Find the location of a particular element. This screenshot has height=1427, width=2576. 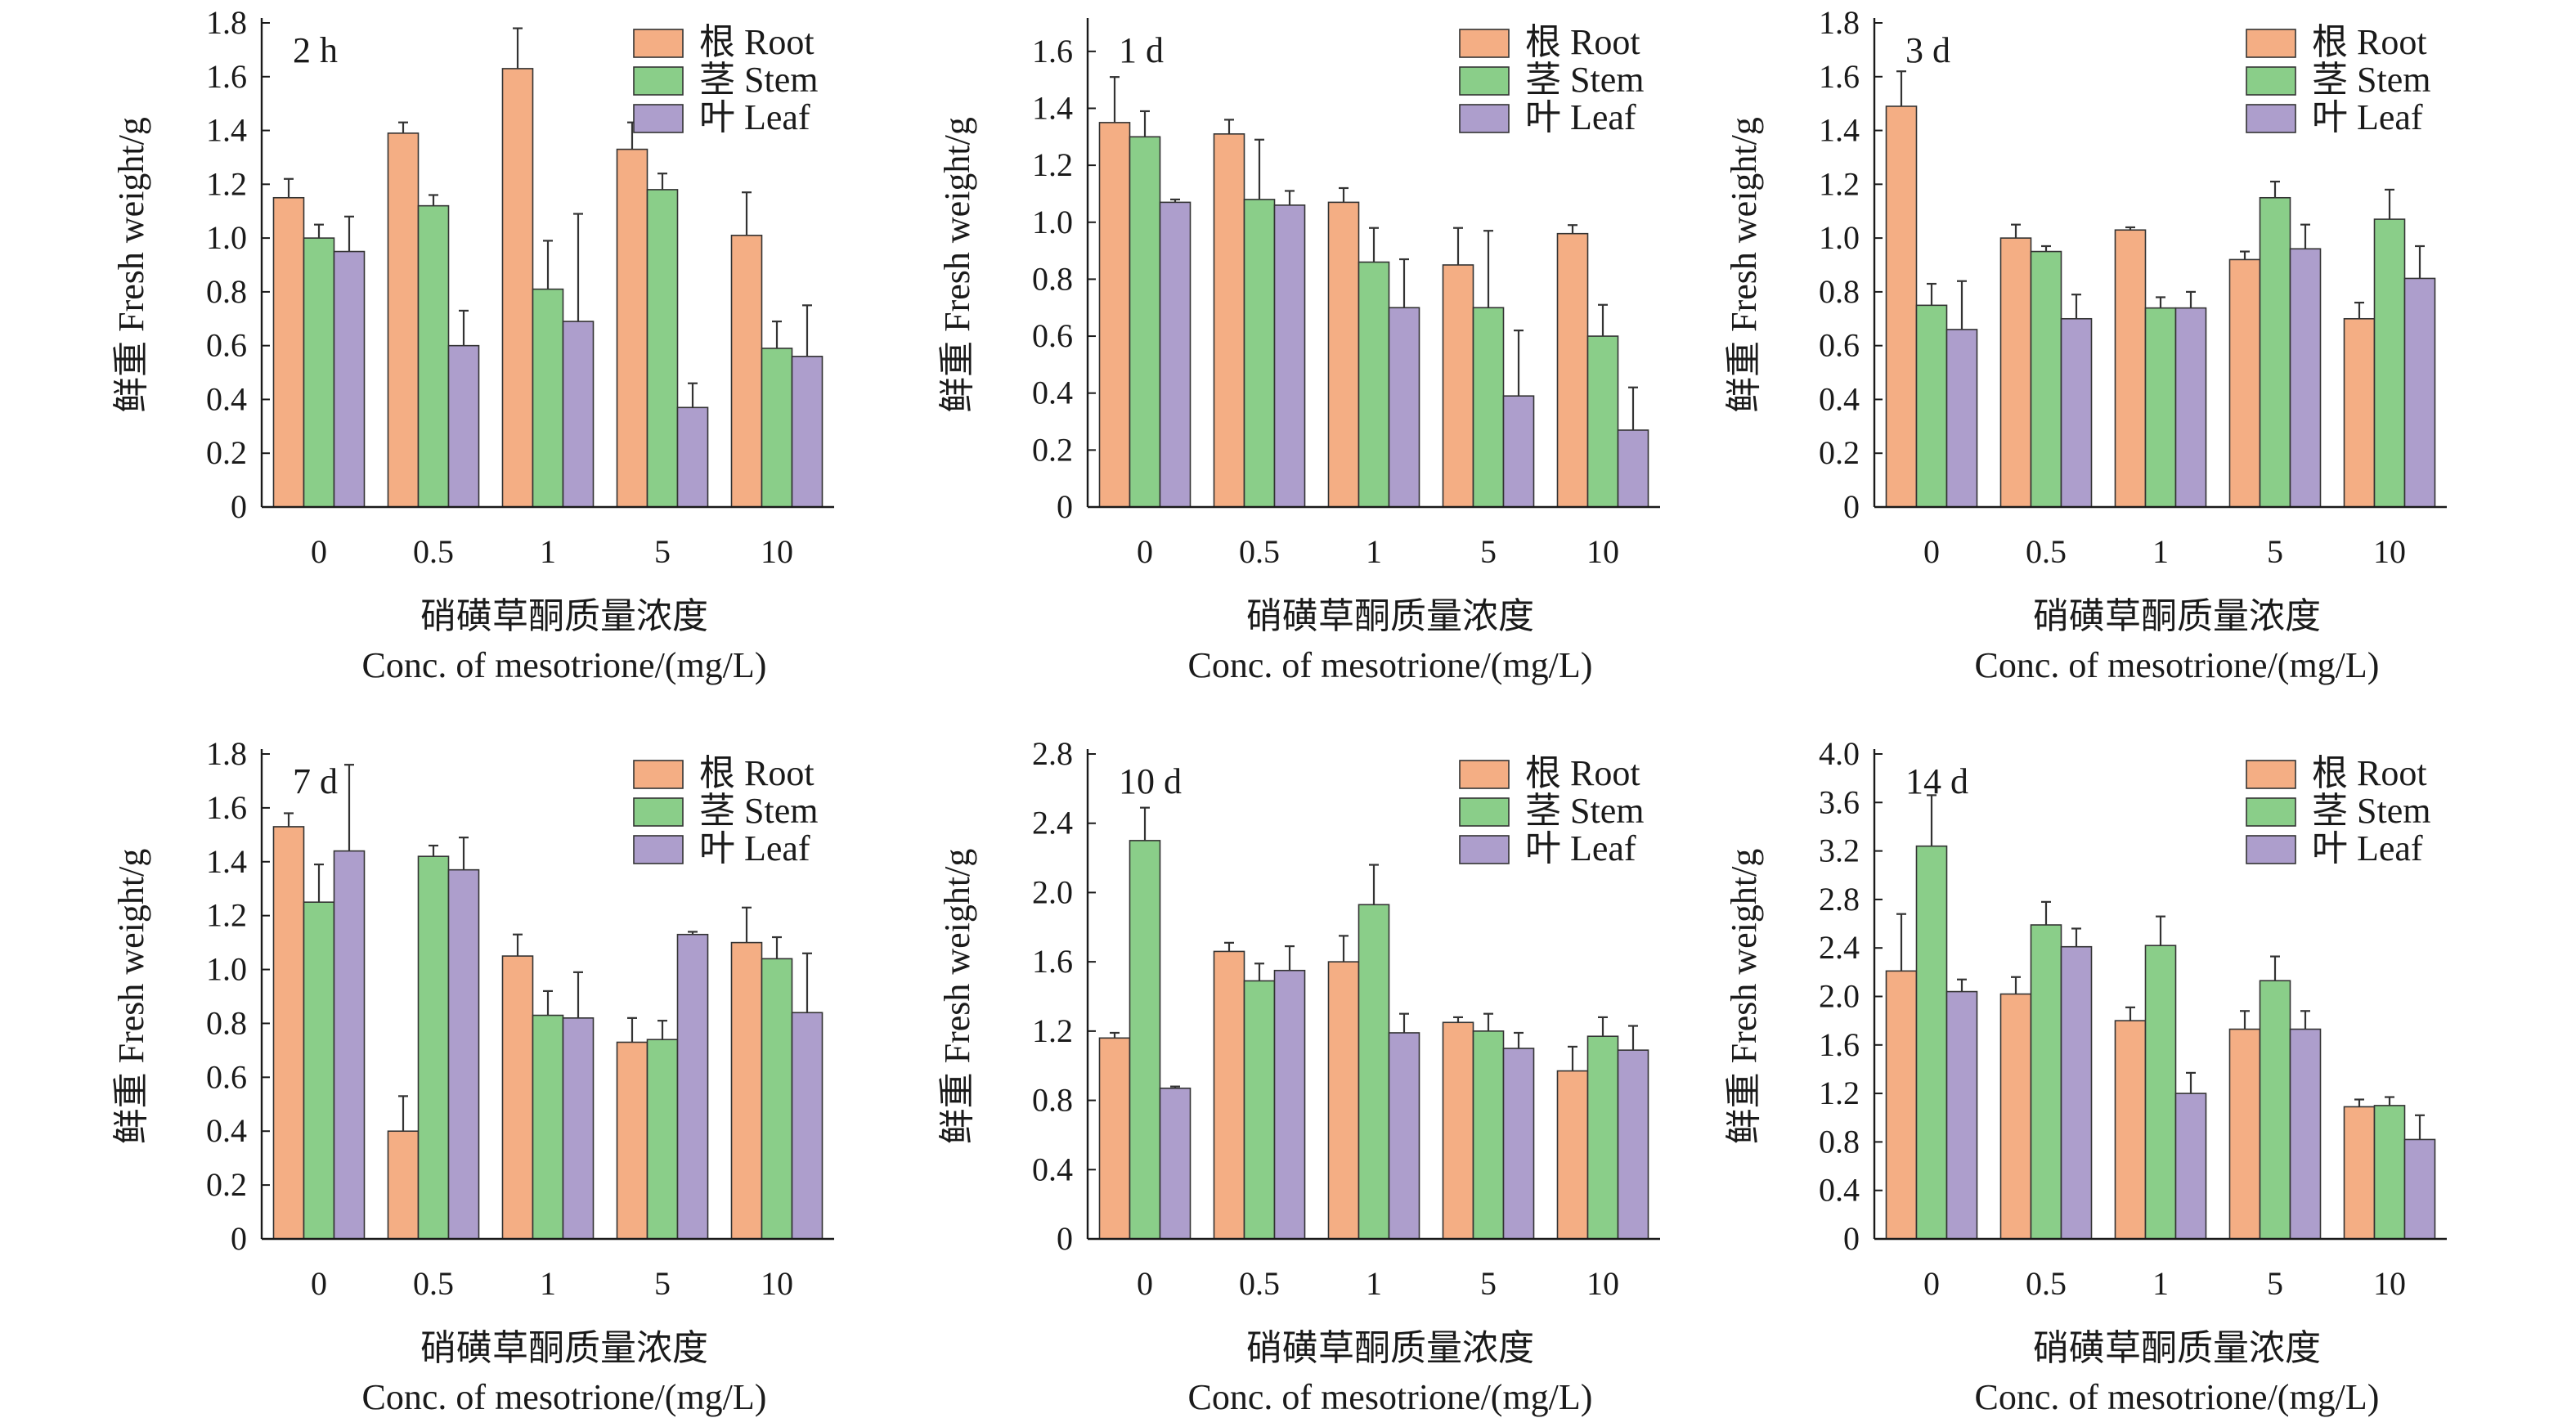

chart-6-xtick-label-4: 5 is located at coordinates (2275, 1283).